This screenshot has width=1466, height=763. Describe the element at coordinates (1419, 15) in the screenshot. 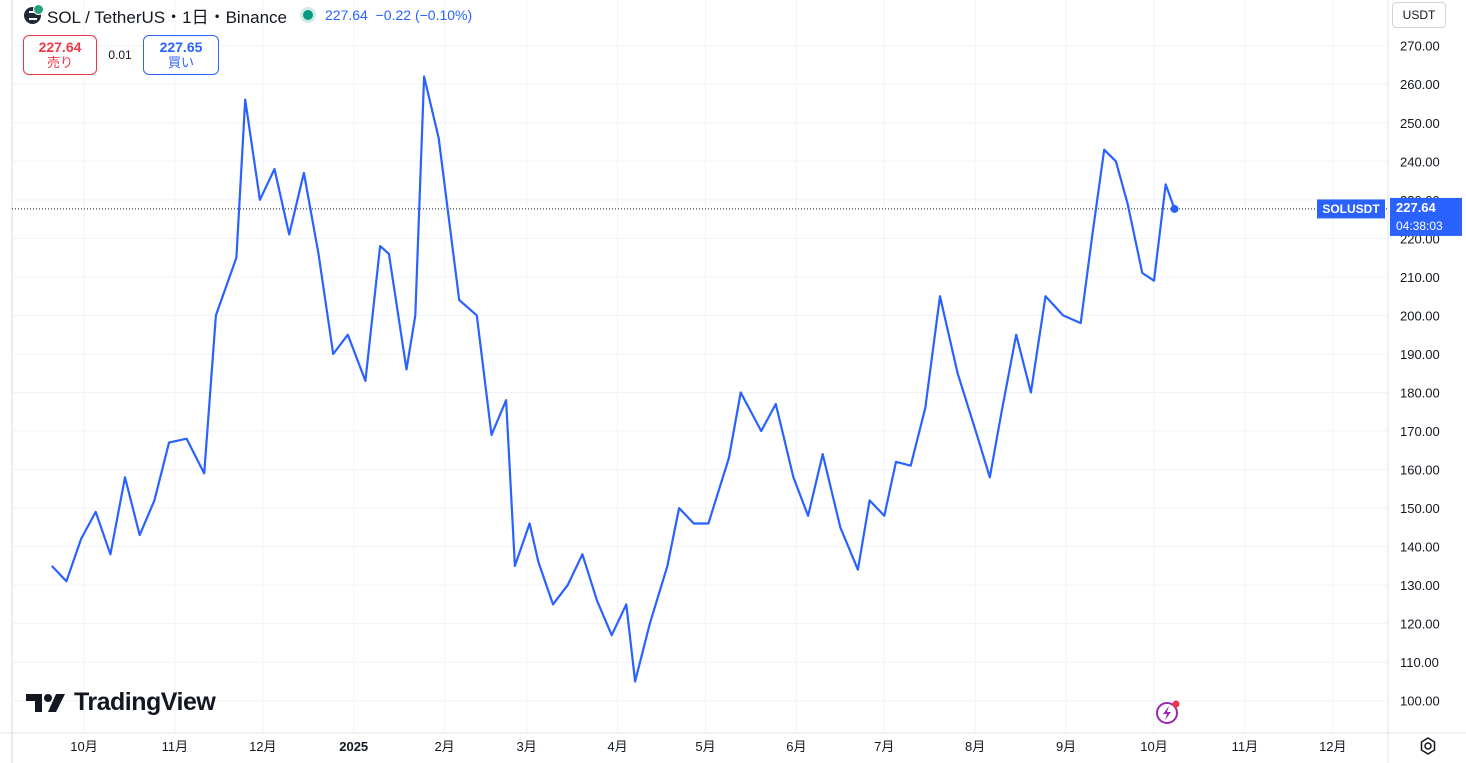

I see `currency-selector: USDT` at that location.